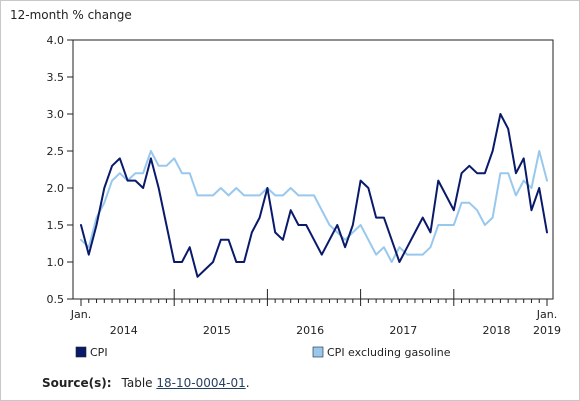  What do you see at coordinates (137, 383) in the screenshot?
I see `source-prefix: Table` at bounding box center [137, 383].